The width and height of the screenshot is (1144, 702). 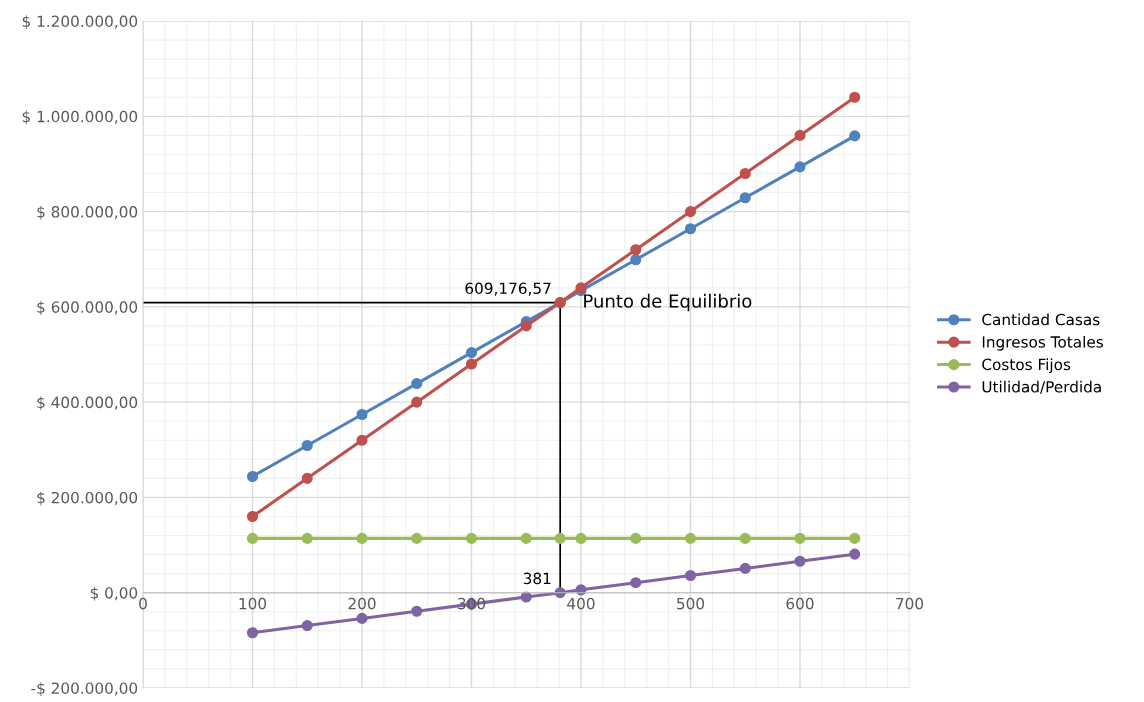 What do you see at coordinates (84, 689) in the screenshot?
I see `y-tick-label: -$ 200.000,00` at bounding box center [84, 689].